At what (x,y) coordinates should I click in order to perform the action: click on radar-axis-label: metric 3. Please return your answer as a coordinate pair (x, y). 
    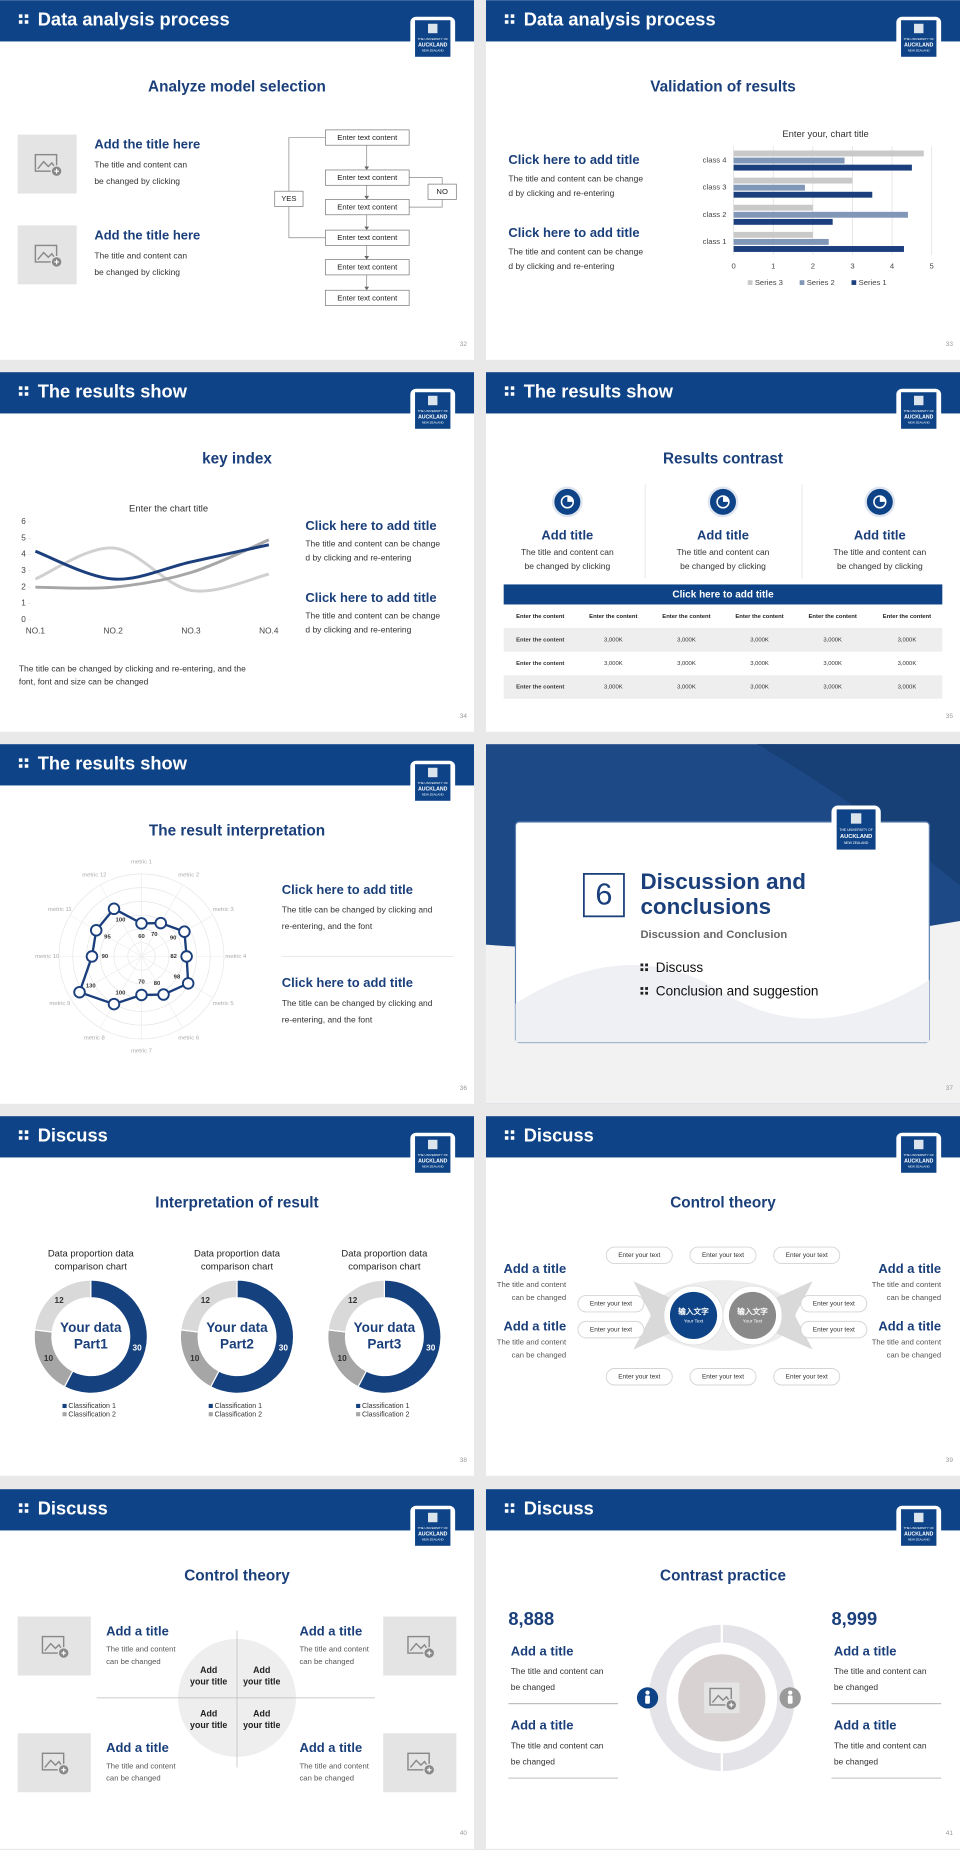
    Looking at the image, I should click on (224, 910).